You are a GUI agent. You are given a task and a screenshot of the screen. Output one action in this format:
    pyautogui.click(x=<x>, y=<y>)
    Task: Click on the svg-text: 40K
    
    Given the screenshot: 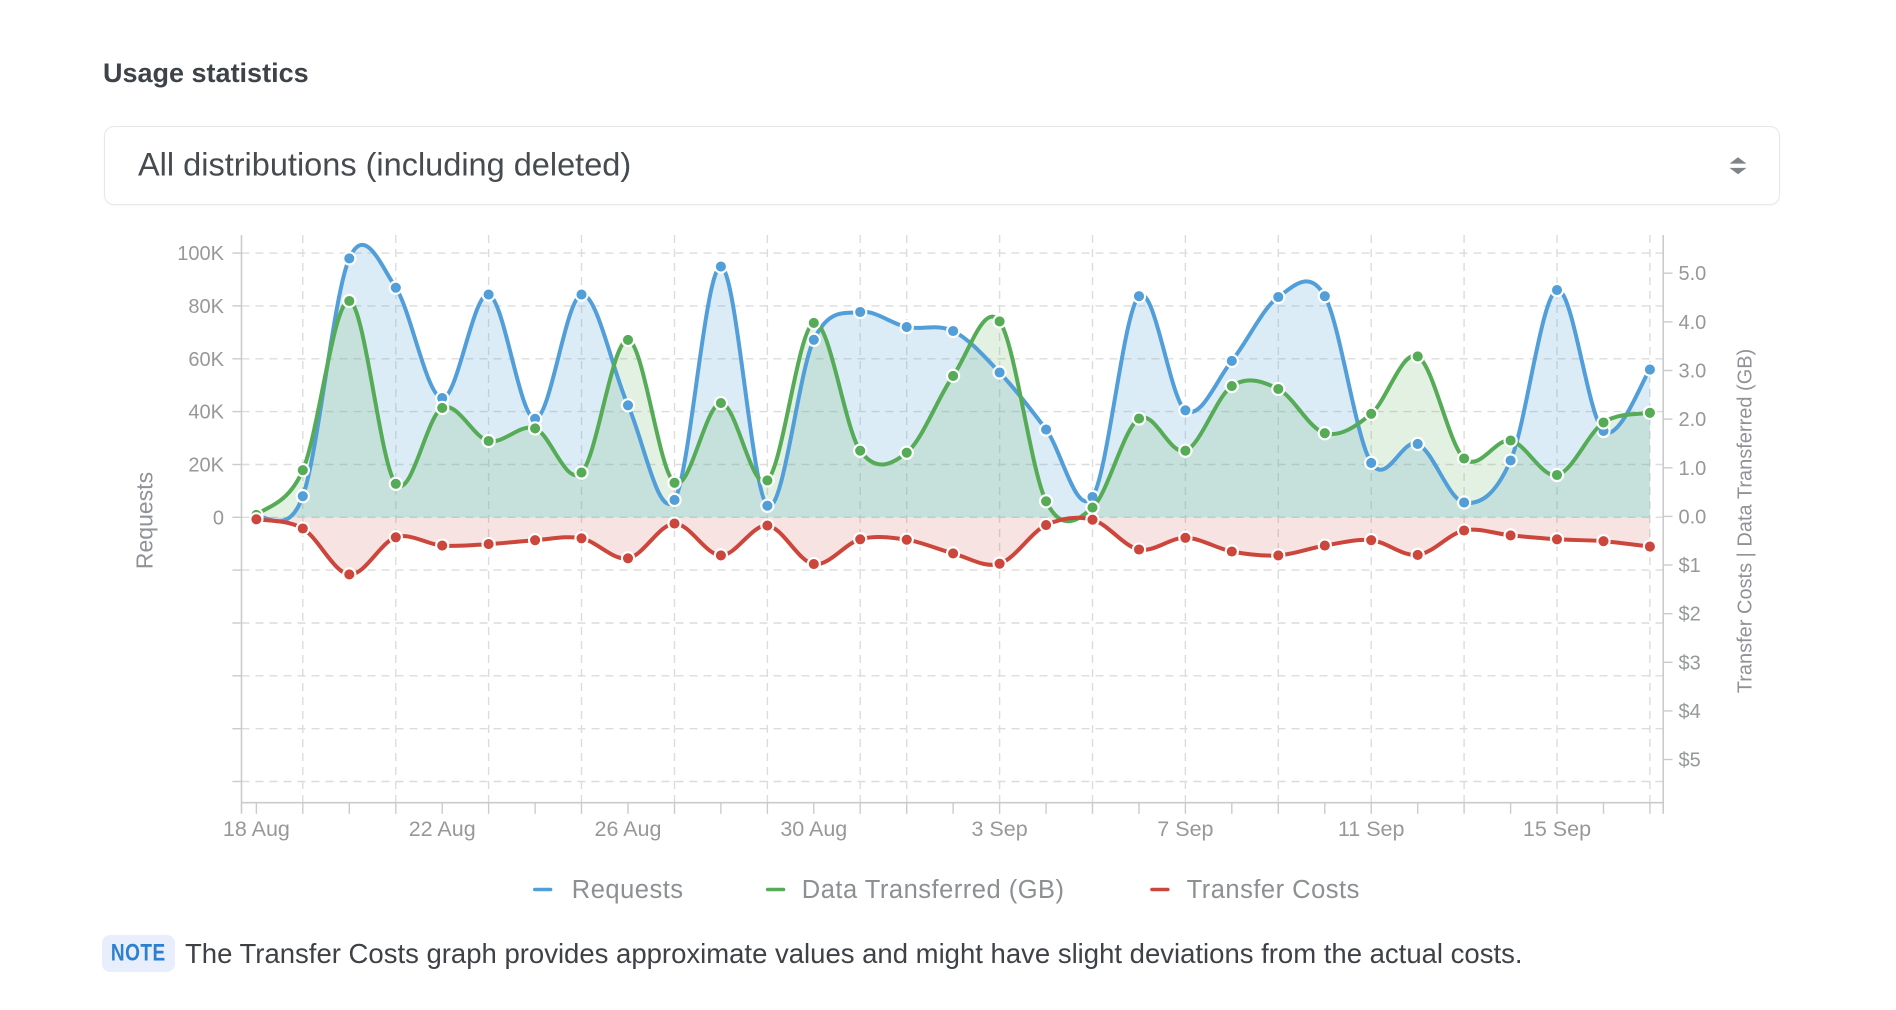 What is the action you would take?
    pyautogui.click(x=206, y=413)
    